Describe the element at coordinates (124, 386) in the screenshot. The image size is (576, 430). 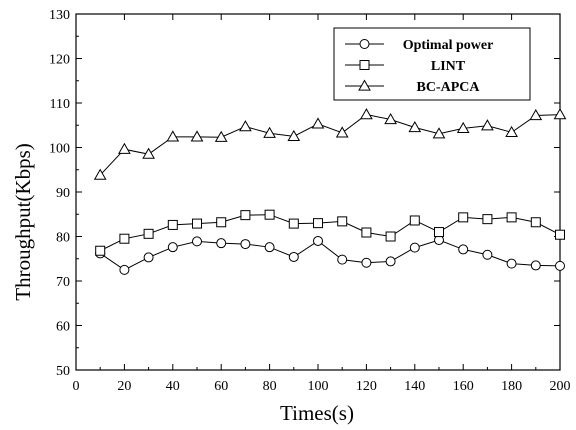
I see `x-tick-label: 20` at that location.